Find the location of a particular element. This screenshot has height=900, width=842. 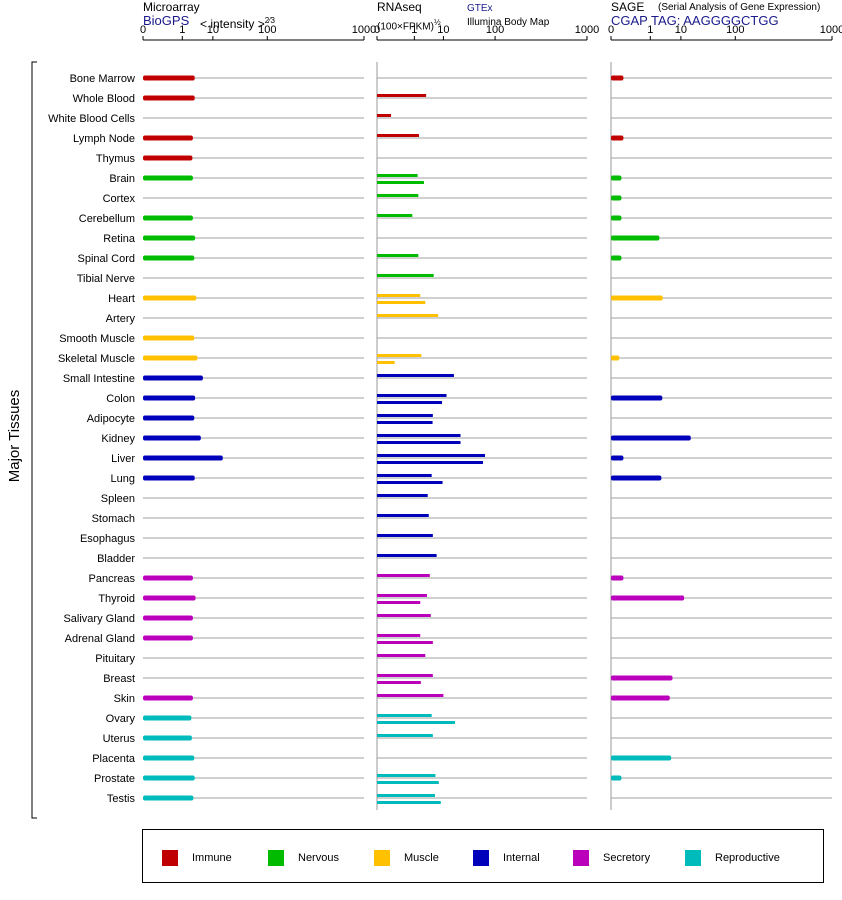

tissue-label-lung: Lung is located at coordinates (123, 479).